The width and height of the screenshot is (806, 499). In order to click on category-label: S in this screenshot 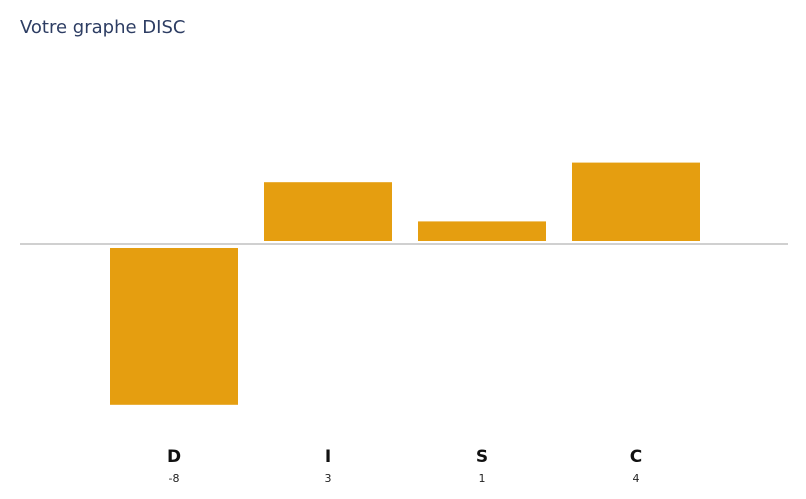, I will do `click(482, 457)`.